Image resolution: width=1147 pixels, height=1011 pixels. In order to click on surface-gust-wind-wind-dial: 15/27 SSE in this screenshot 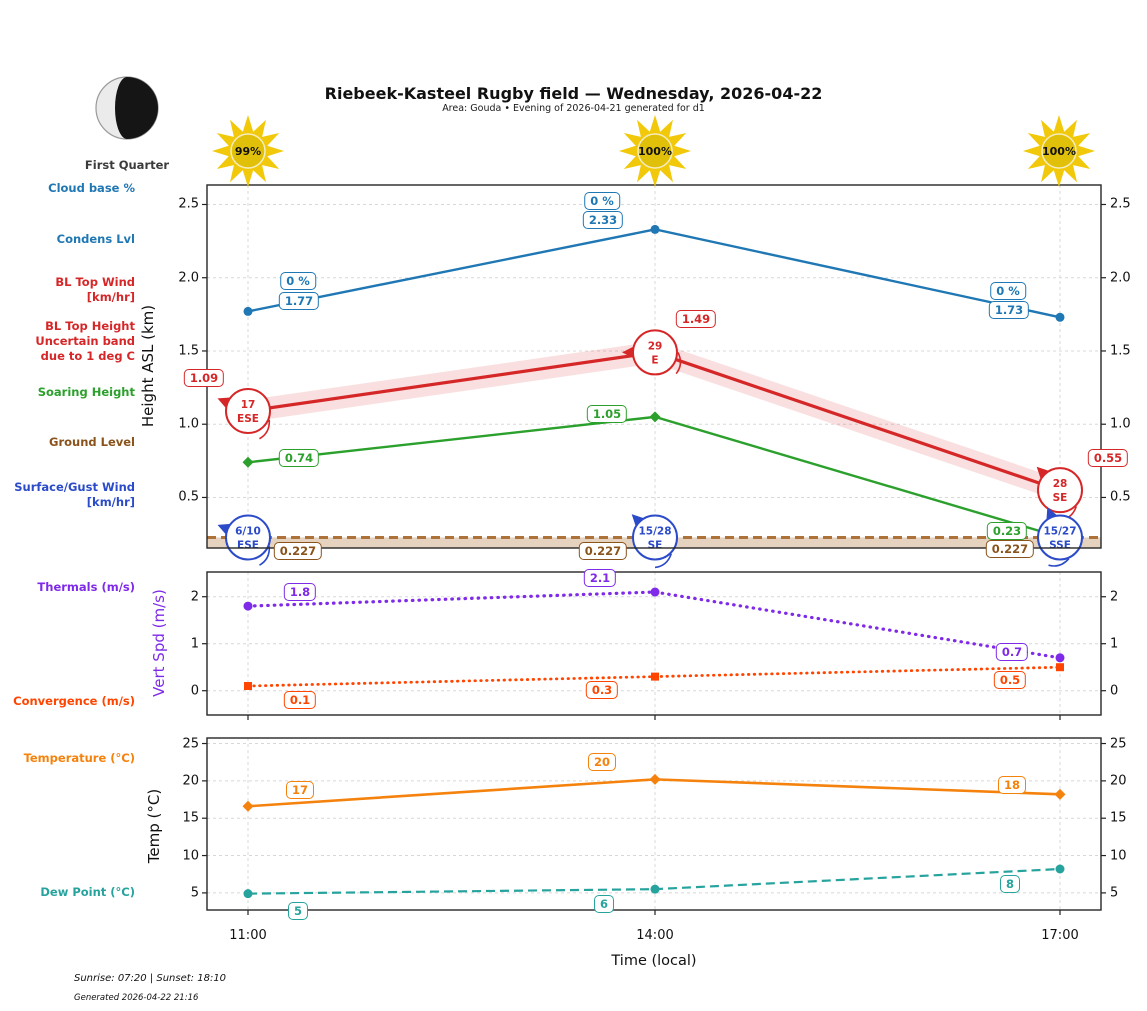, I will do `click(1060, 536)`.